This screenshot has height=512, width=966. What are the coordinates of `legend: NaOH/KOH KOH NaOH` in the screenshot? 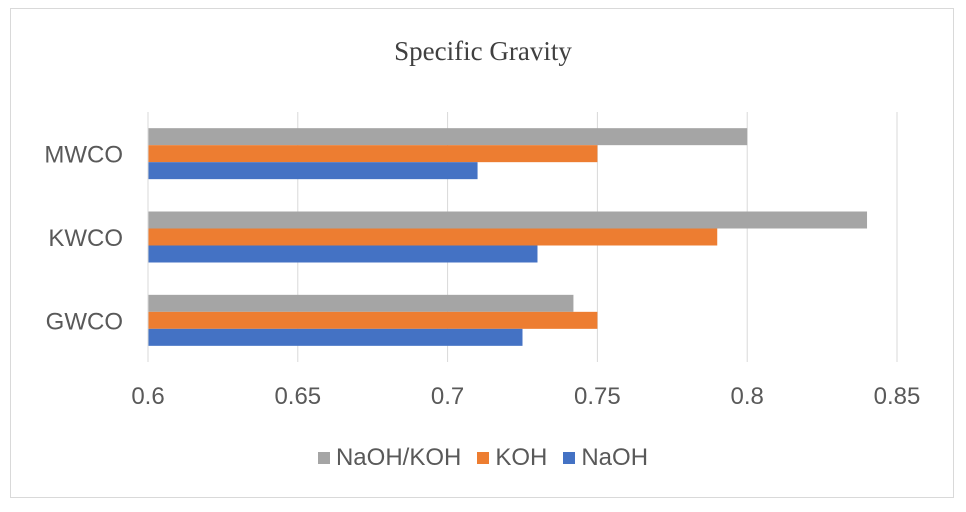 It's located at (483, 458).